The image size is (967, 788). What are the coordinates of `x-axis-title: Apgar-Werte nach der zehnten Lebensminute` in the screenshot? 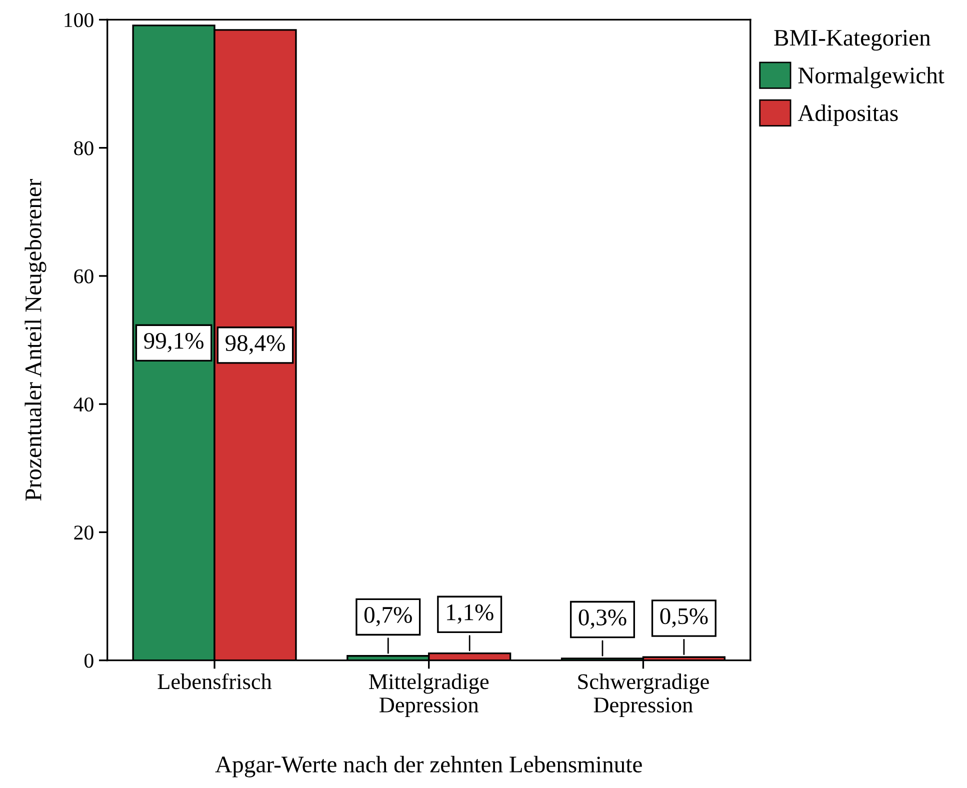 It's located at (428, 767).